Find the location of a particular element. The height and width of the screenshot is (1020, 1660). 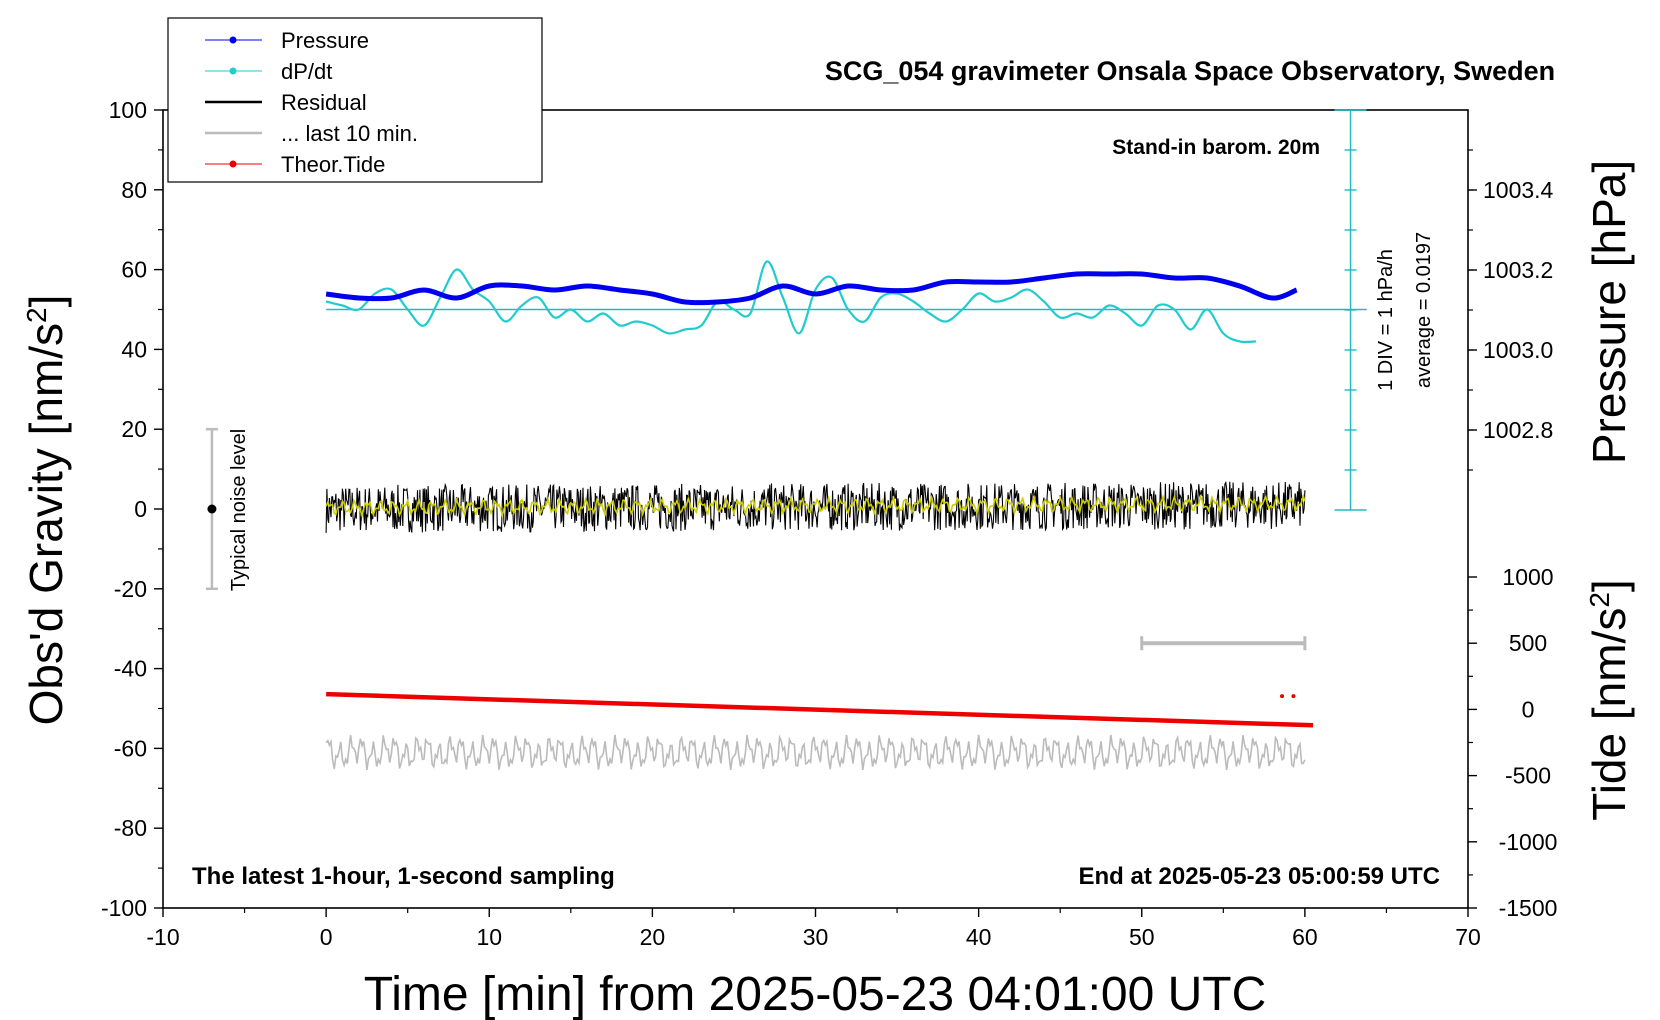

noise-dot is located at coordinates (212, 509).